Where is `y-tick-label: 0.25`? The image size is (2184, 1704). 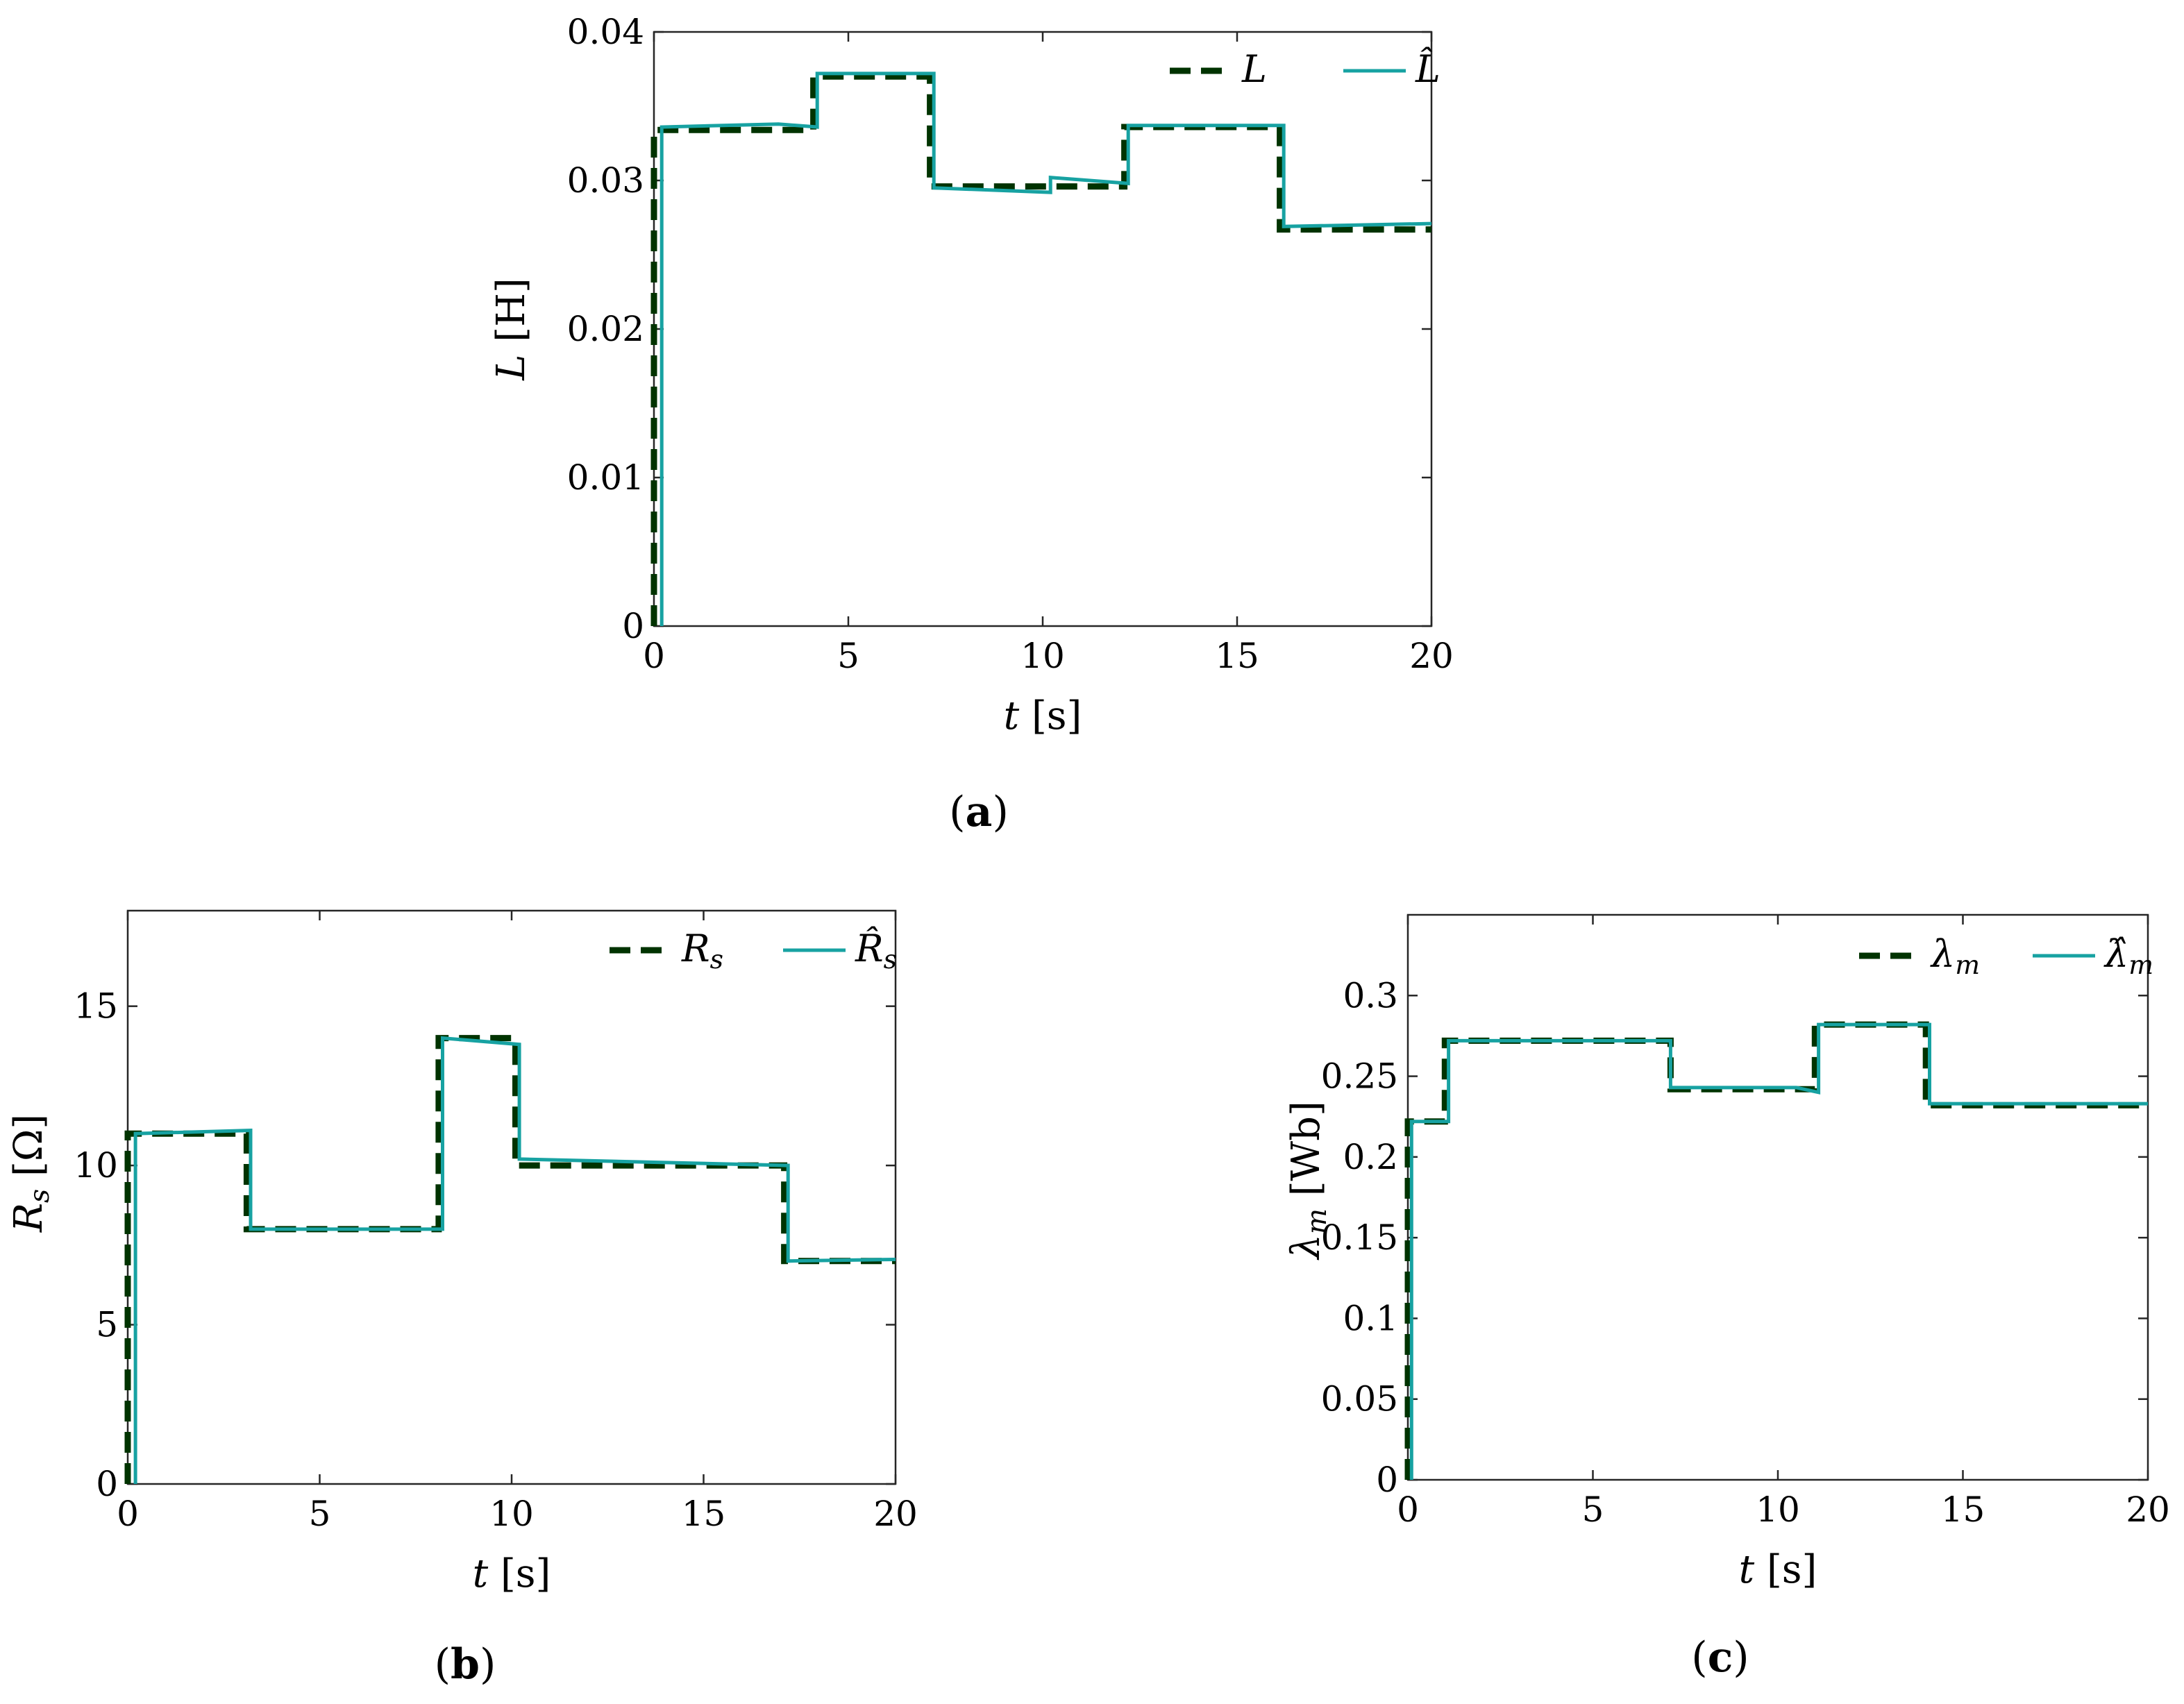 y-tick-label: 0.25 is located at coordinates (1359, 1077).